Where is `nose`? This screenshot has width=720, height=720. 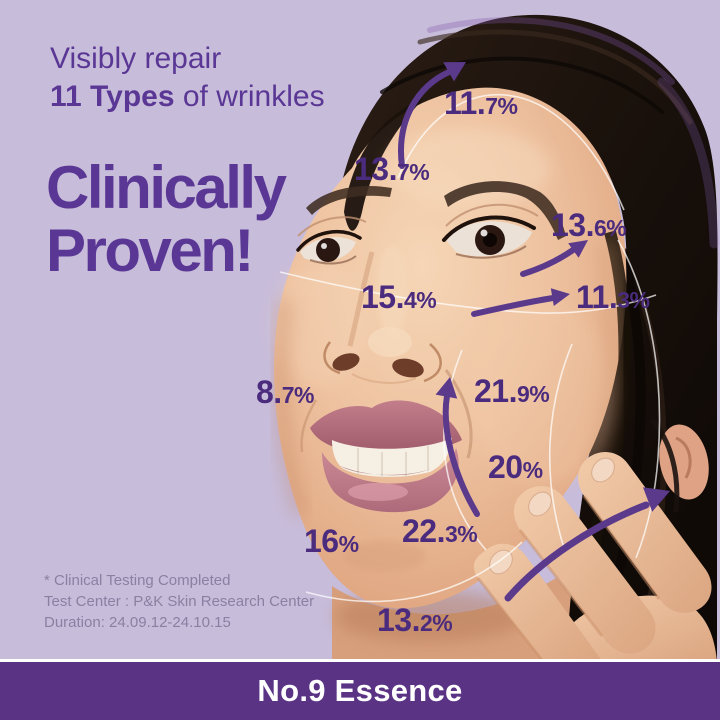 nose is located at coordinates (382, 317).